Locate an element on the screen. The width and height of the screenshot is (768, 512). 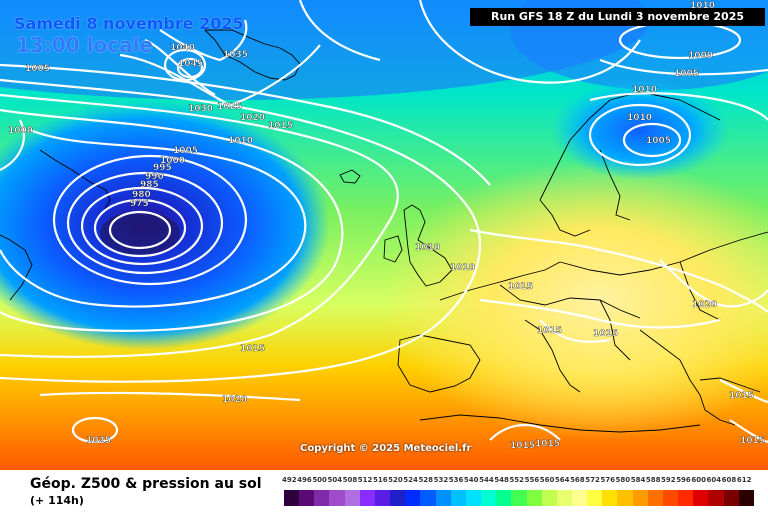
scale-tick-label: 544 is located at coordinates (486, 480).